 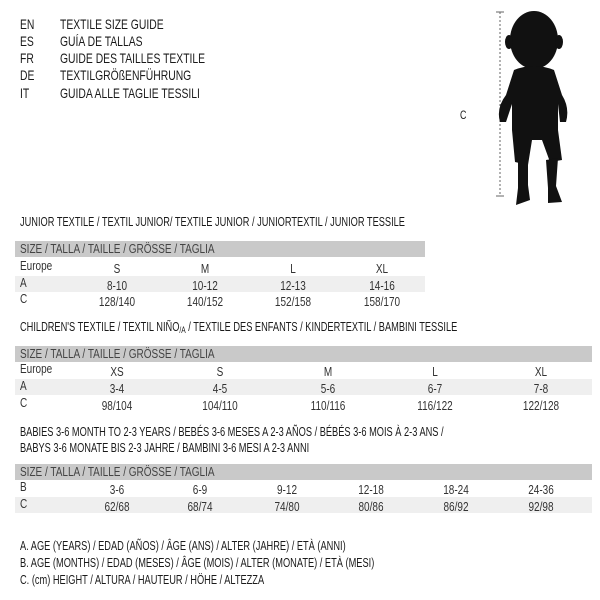 What do you see at coordinates (435, 389) in the screenshot?
I see `table-cell: 6-7` at bounding box center [435, 389].